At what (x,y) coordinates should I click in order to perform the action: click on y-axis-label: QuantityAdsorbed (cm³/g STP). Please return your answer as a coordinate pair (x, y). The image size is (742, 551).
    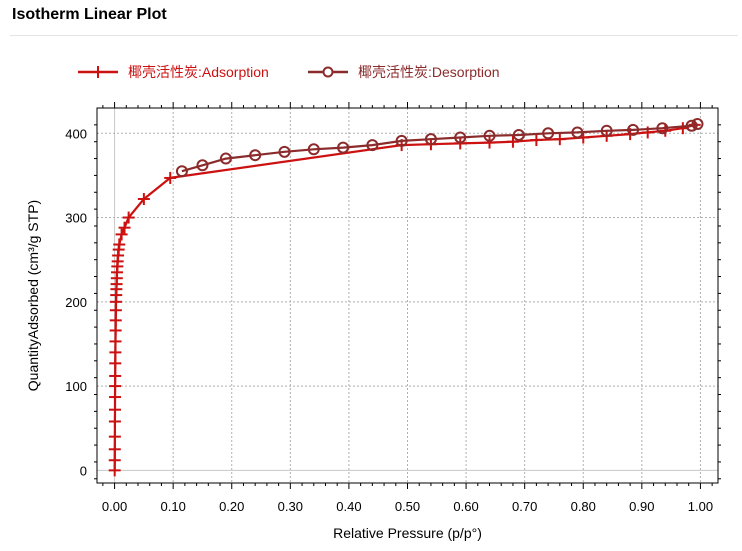
    Looking at the image, I should click on (33, 295).